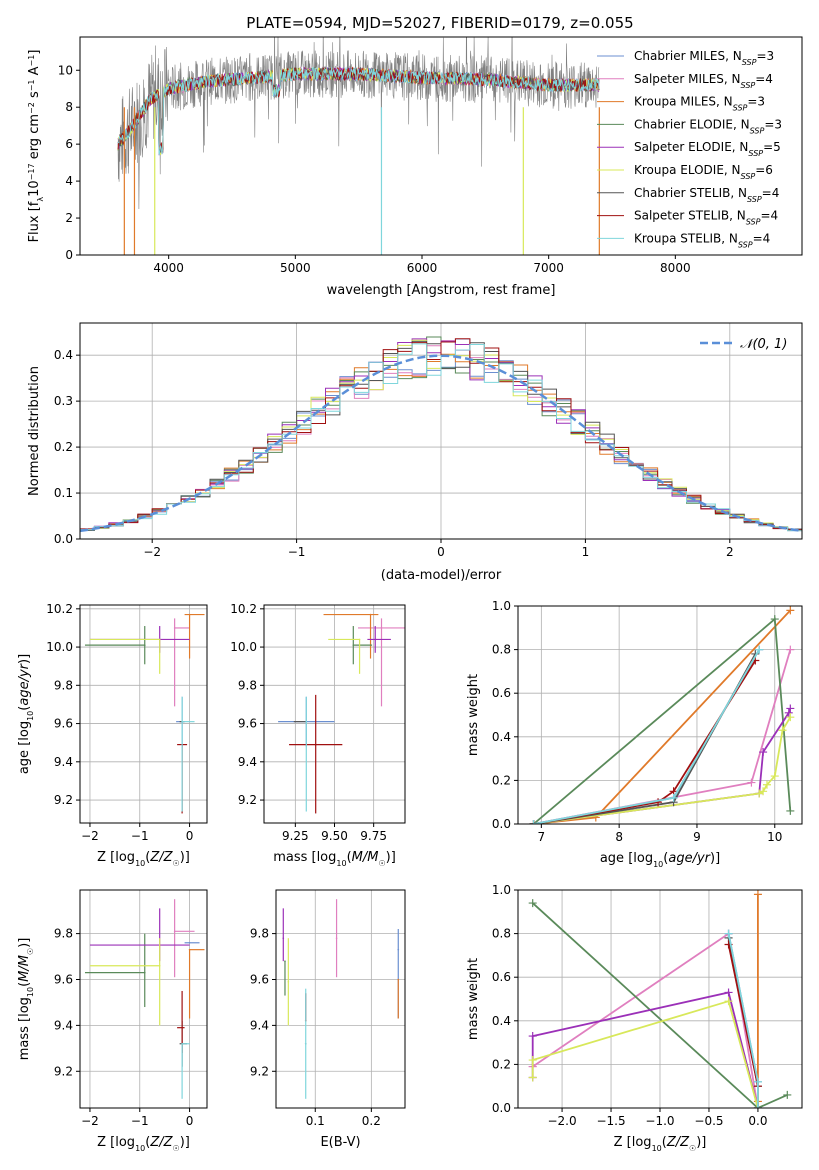 The width and height of the screenshot is (819, 1170). I want to click on y-tick-label: 0.6, so click(501, 977).